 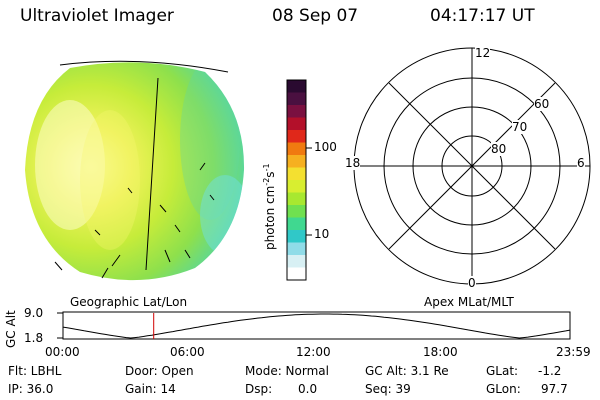 I want to click on image-date: 08 Sep 07, so click(x=315, y=16).